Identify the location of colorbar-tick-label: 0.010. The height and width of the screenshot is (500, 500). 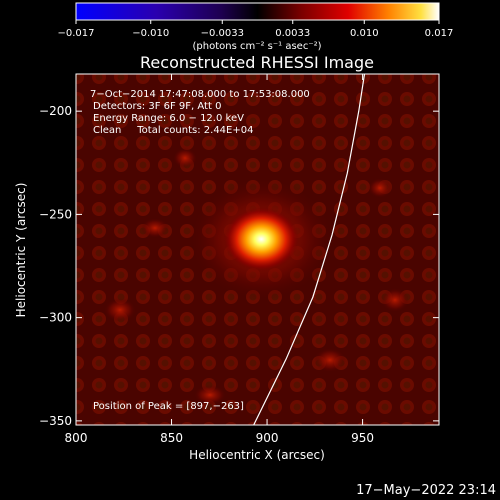
(364, 33).